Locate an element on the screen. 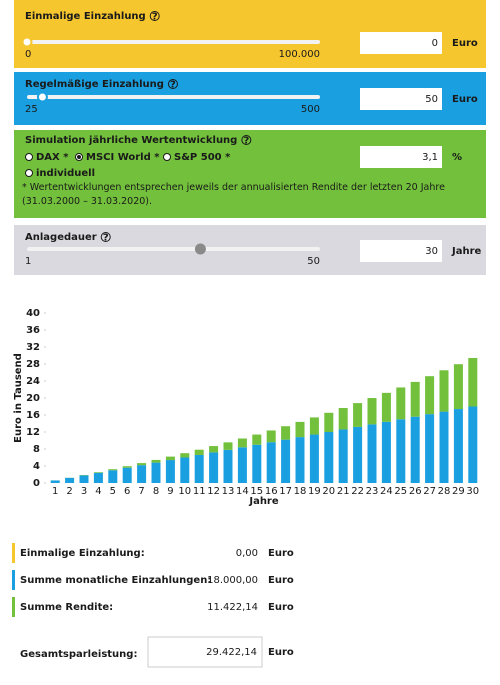  panel-bg is located at coordinates (250, 174).